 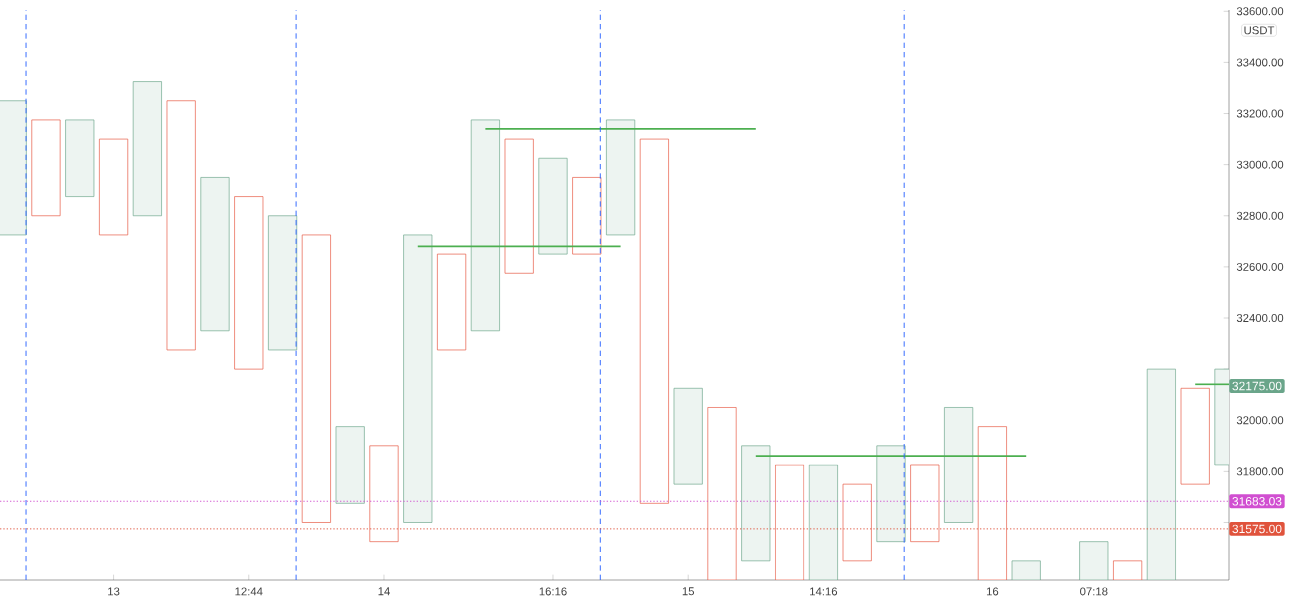 What do you see at coordinates (249, 591) in the screenshot?
I see `x-tick-label: 12:44` at bounding box center [249, 591].